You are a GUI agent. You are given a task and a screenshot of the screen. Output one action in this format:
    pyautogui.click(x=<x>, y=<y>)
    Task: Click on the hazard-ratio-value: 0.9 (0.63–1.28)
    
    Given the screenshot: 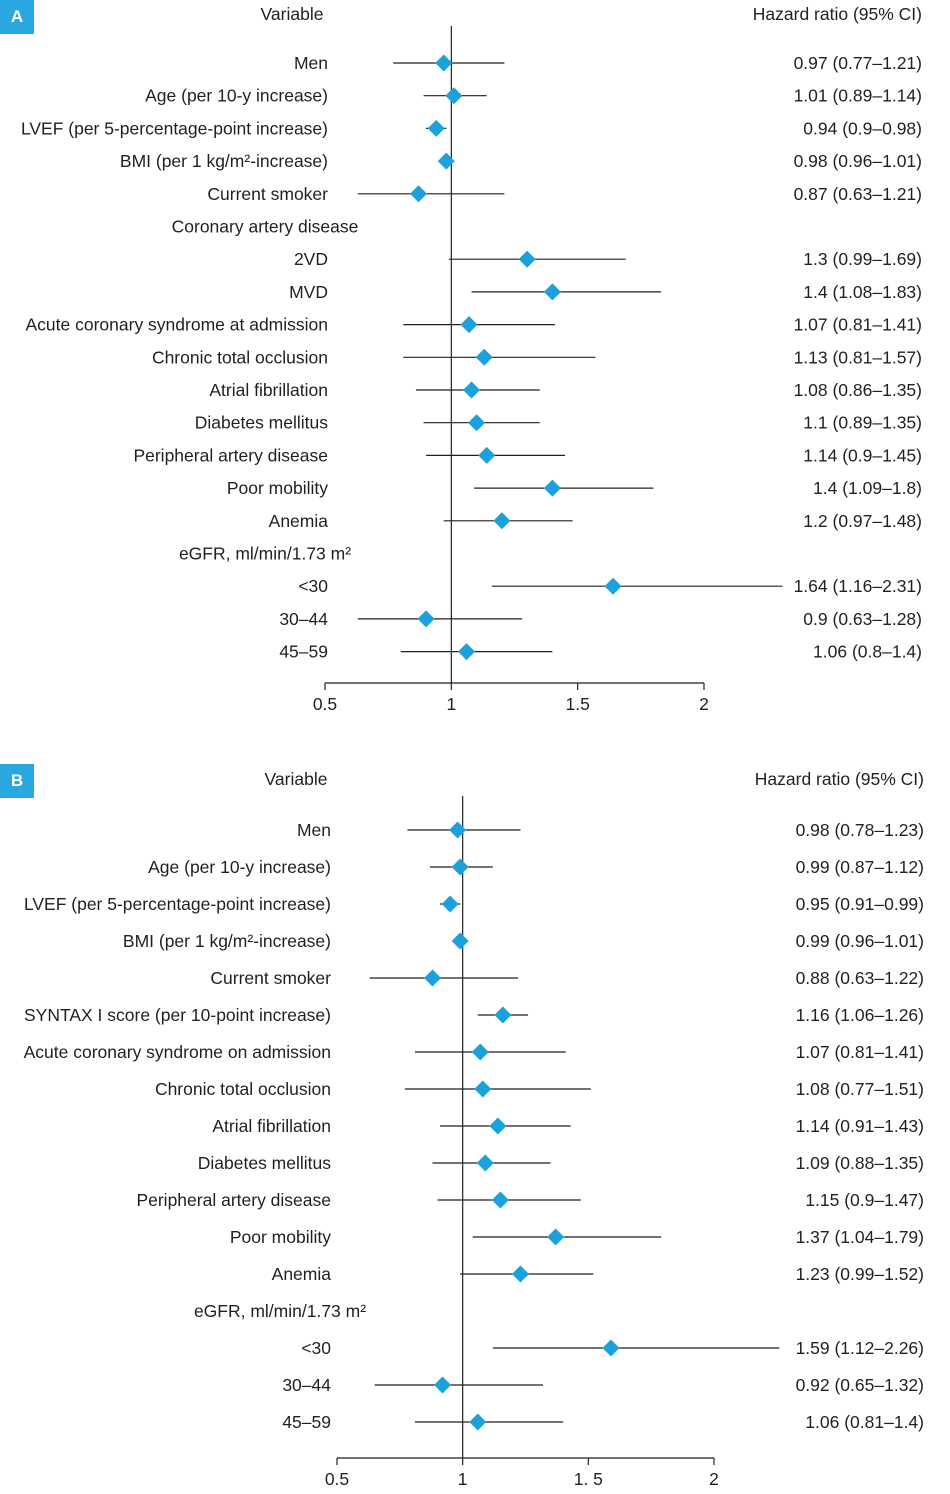 What is the action you would take?
    pyautogui.click(x=862, y=619)
    